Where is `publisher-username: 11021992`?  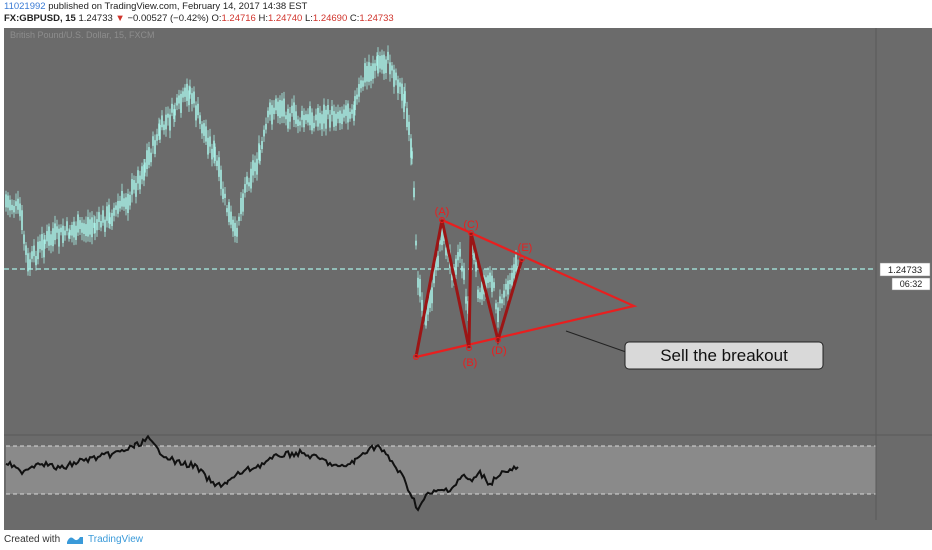 publisher-username: 11021992 is located at coordinates (25, 6).